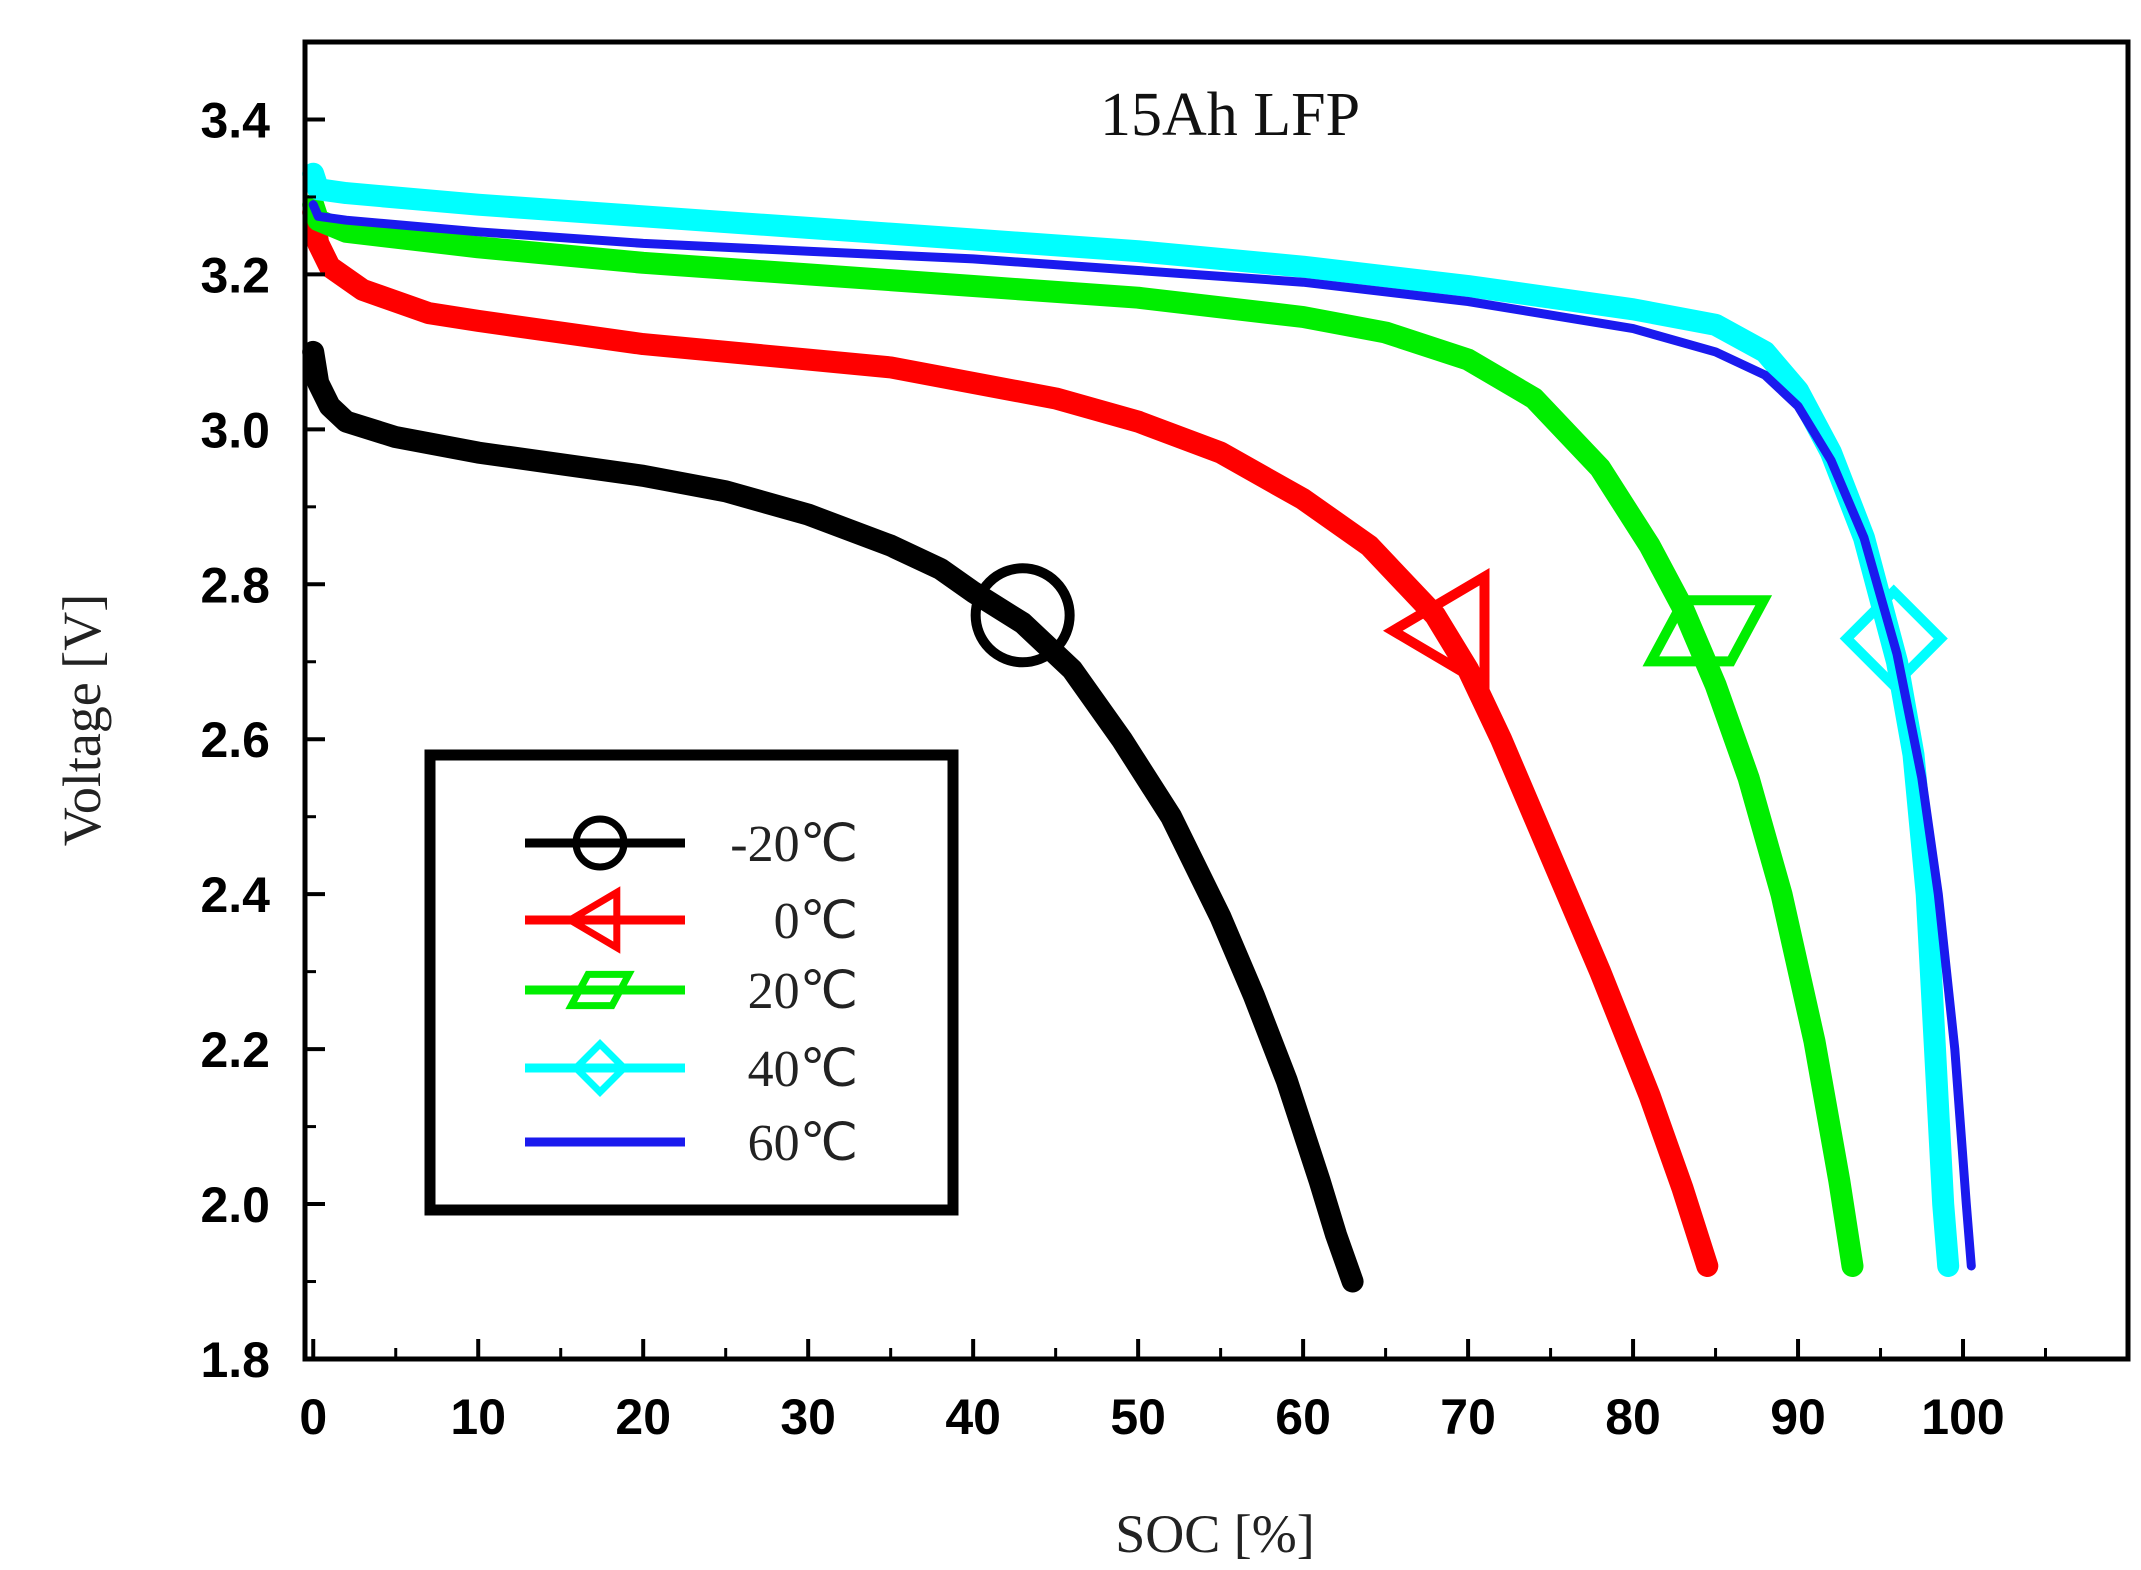 The height and width of the screenshot is (1570, 2141). What do you see at coordinates (1633, 1417) in the screenshot?
I see `x-tick-label: 80` at bounding box center [1633, 1417].